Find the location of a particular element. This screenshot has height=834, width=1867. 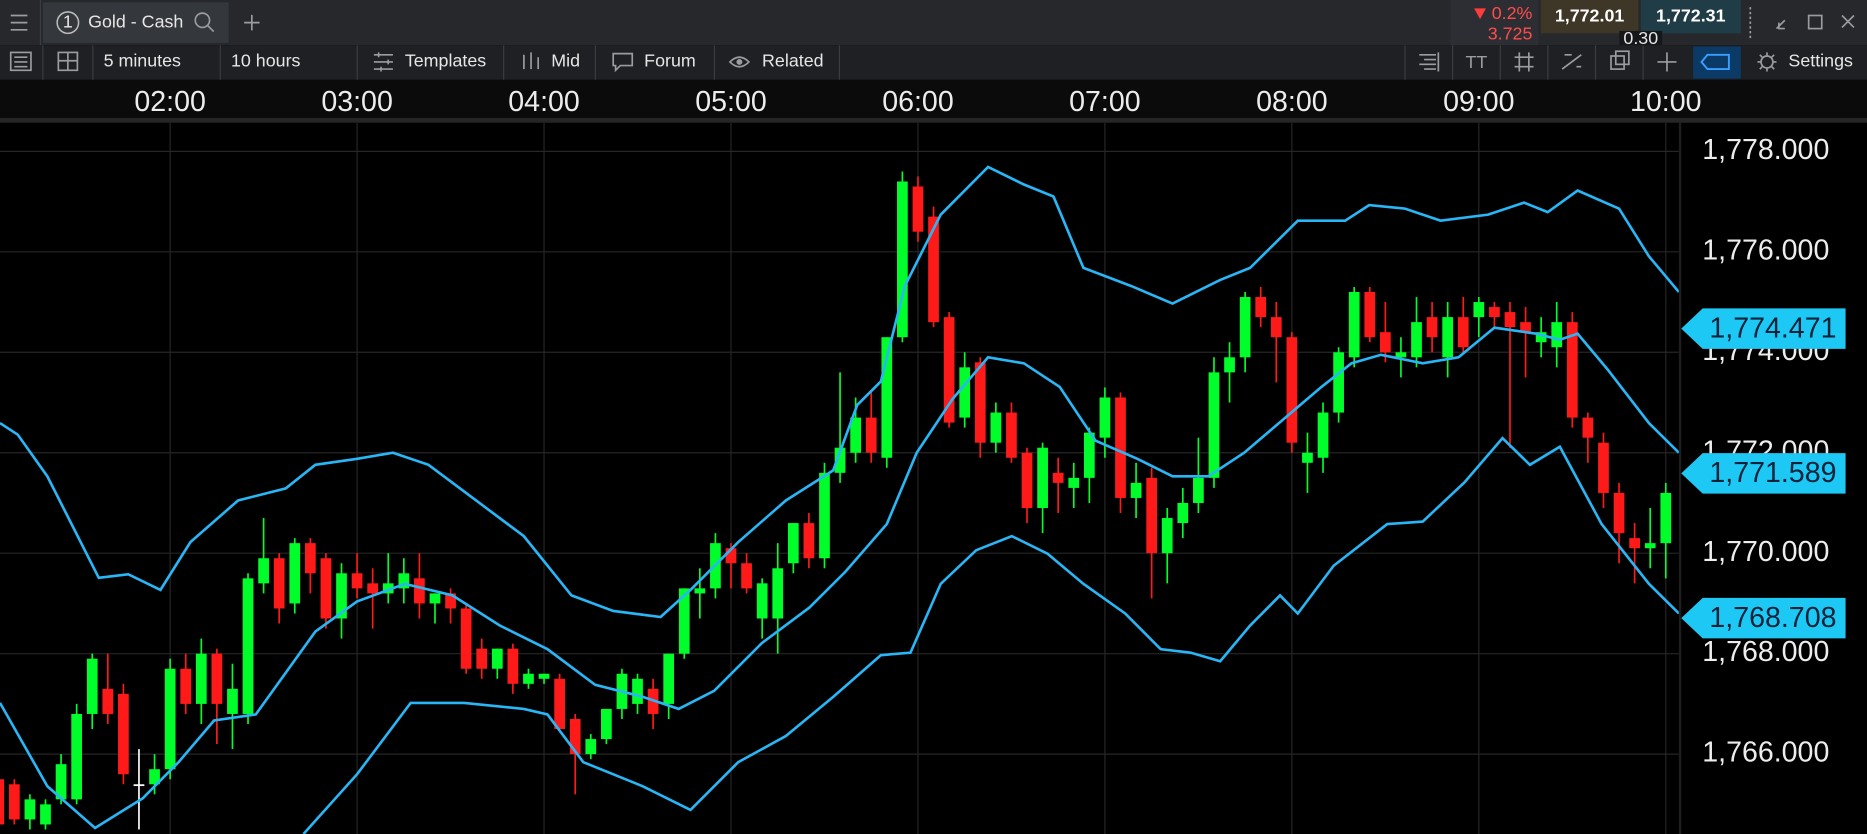

change-box is located at coordinates (1494, 23).